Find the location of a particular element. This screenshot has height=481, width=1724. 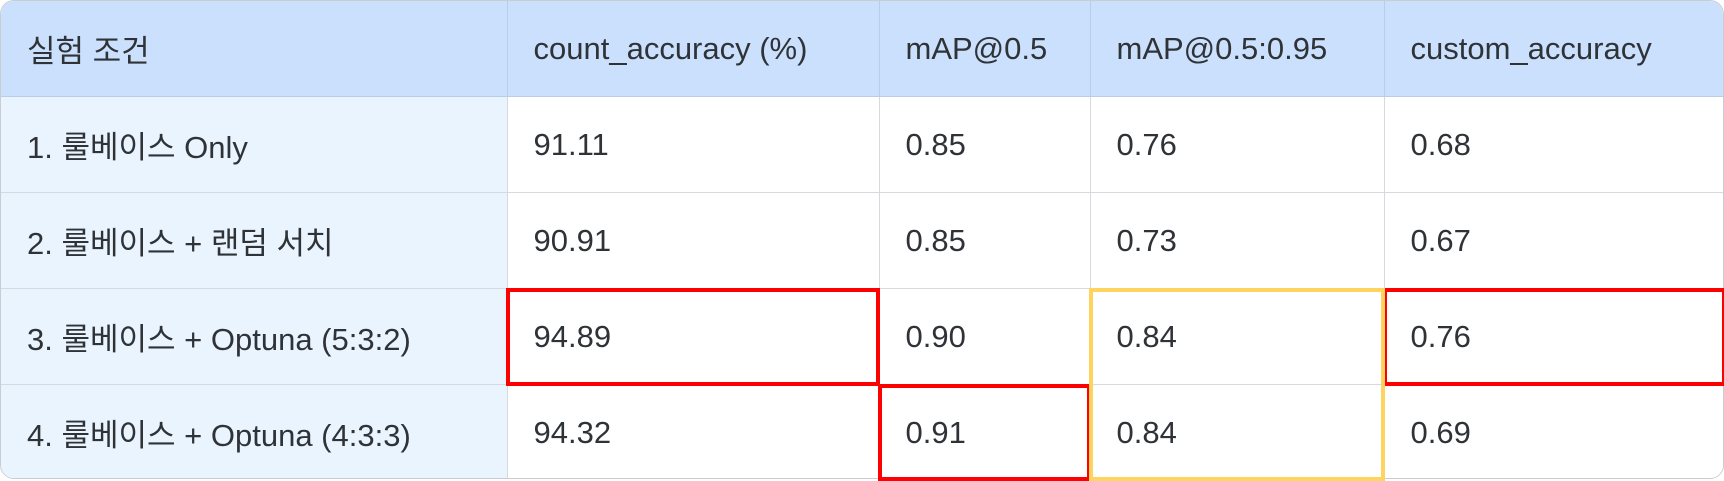

cell-custom-accuracy: 0.69 is located at coordinates (1554, 432).